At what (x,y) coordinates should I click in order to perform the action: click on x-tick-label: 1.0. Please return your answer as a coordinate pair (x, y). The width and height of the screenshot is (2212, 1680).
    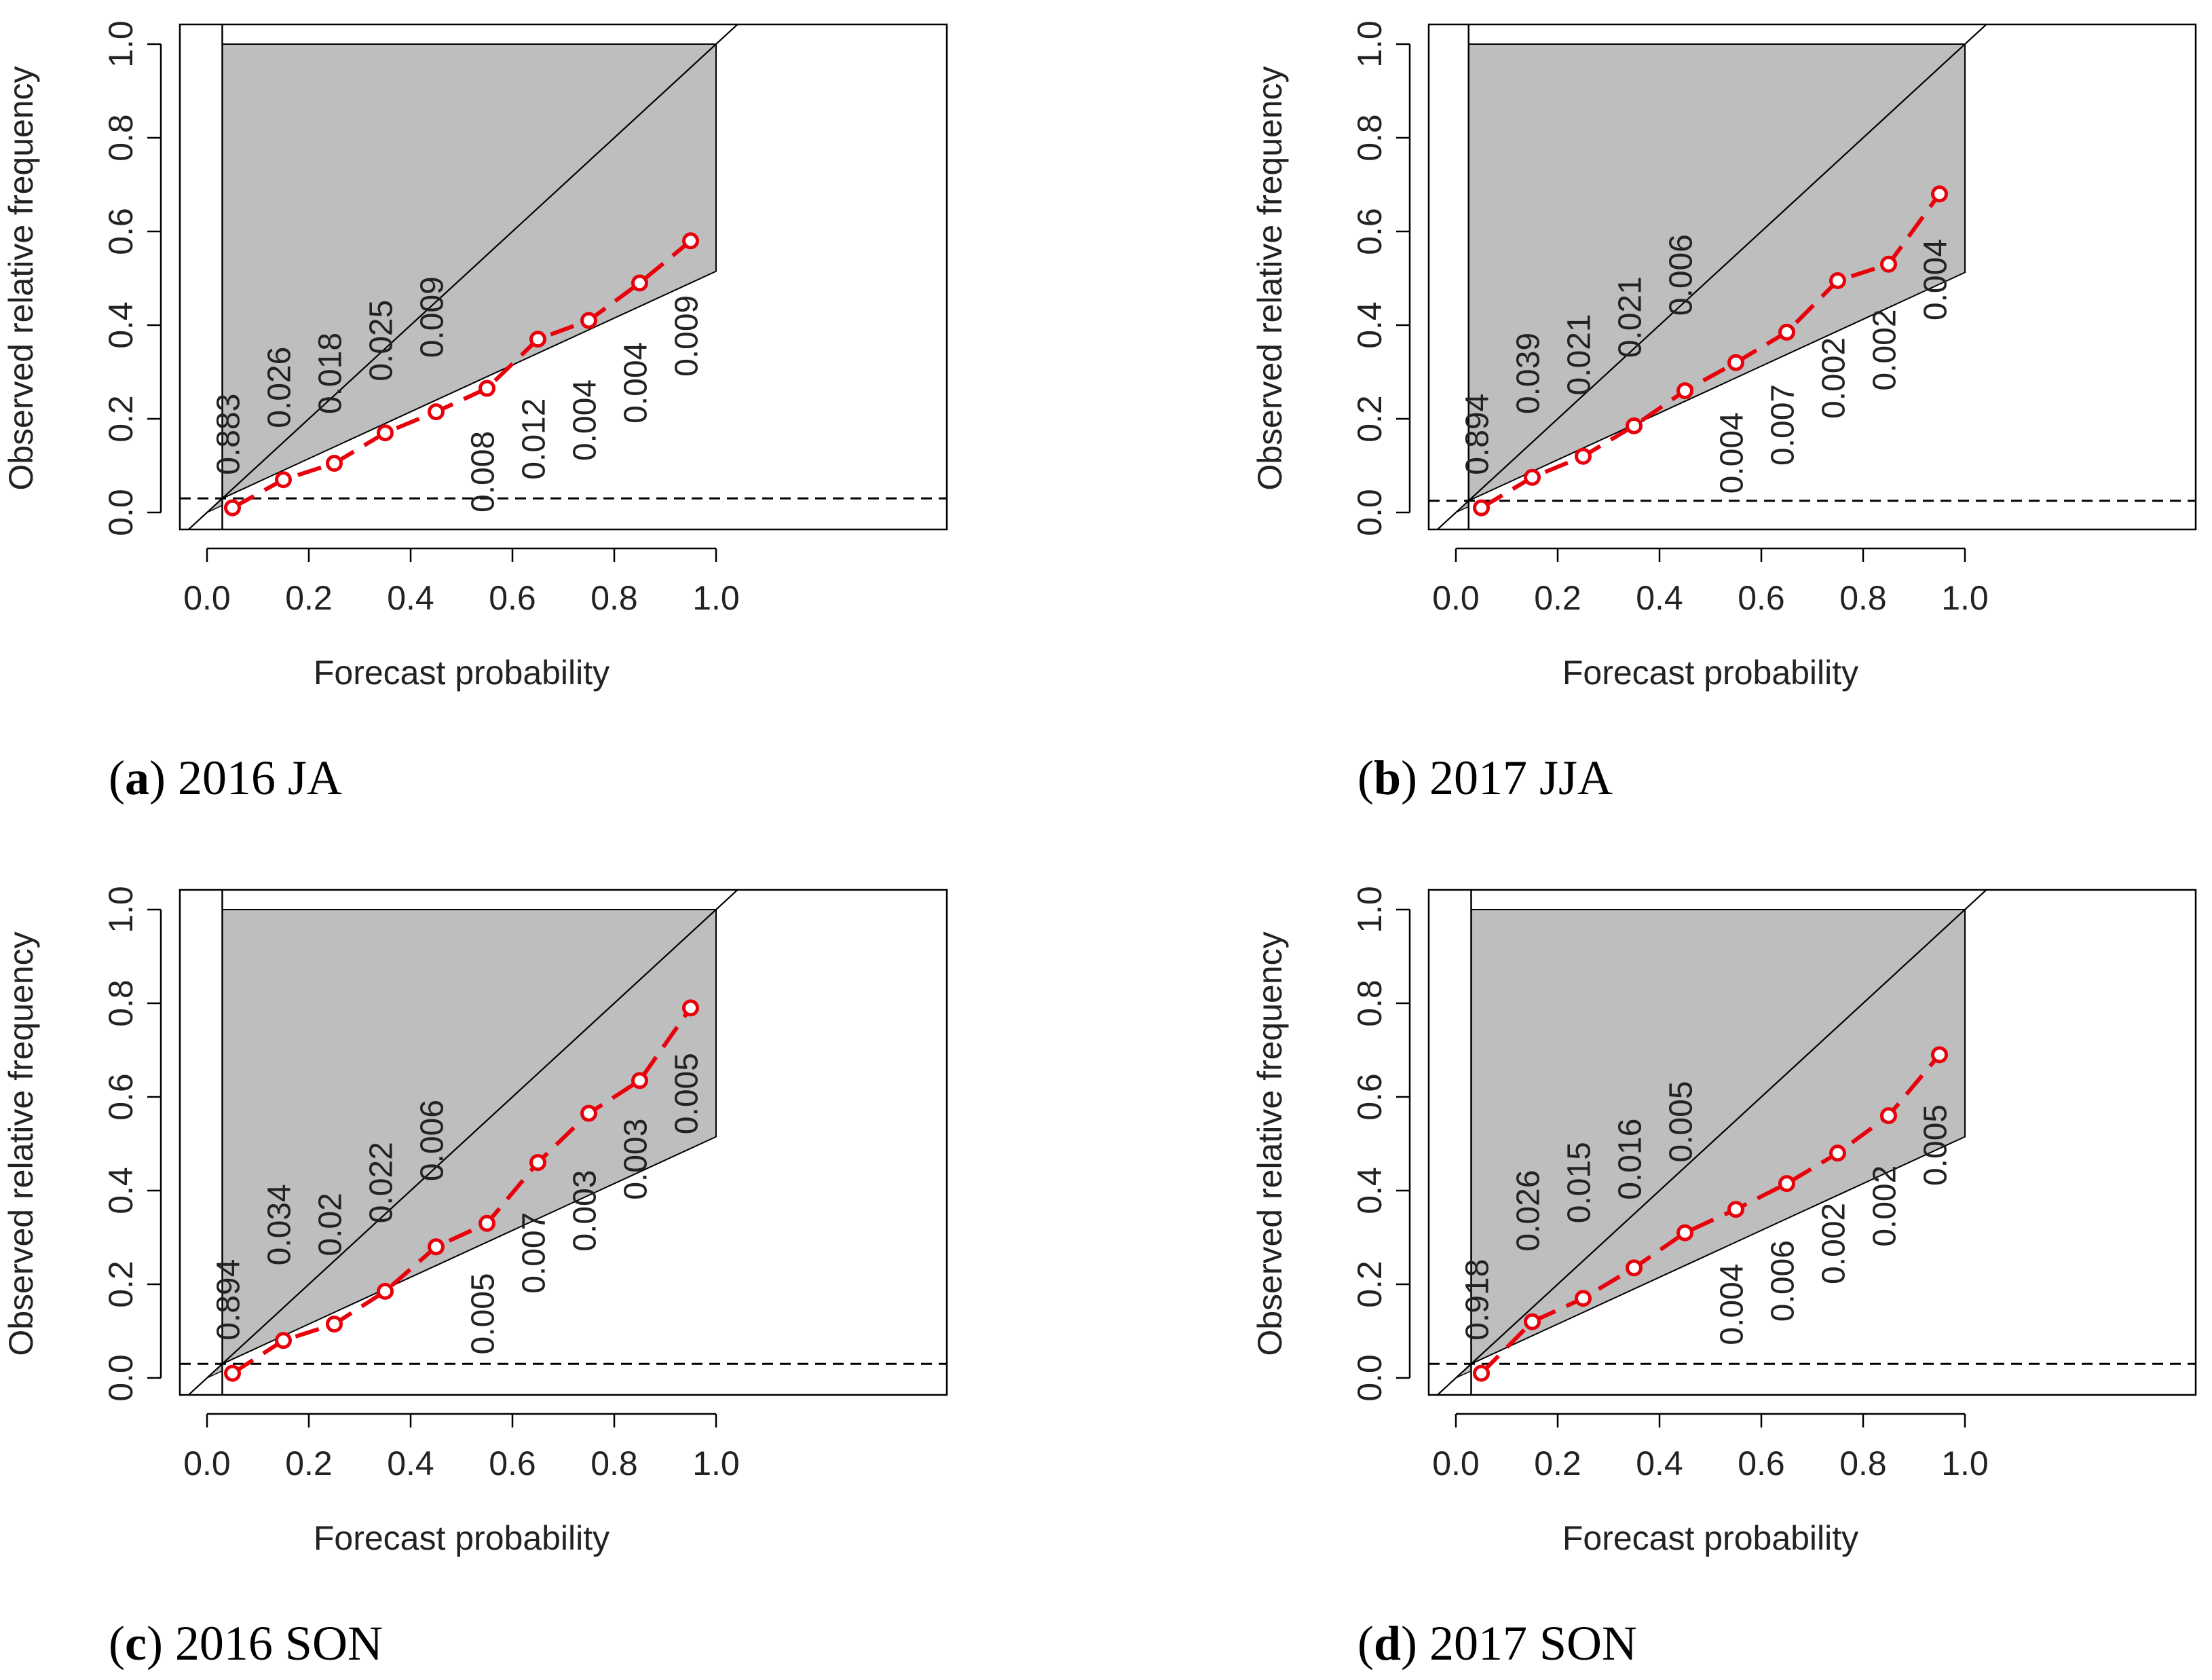
    Looking at the image, I should click on (716, 1463).